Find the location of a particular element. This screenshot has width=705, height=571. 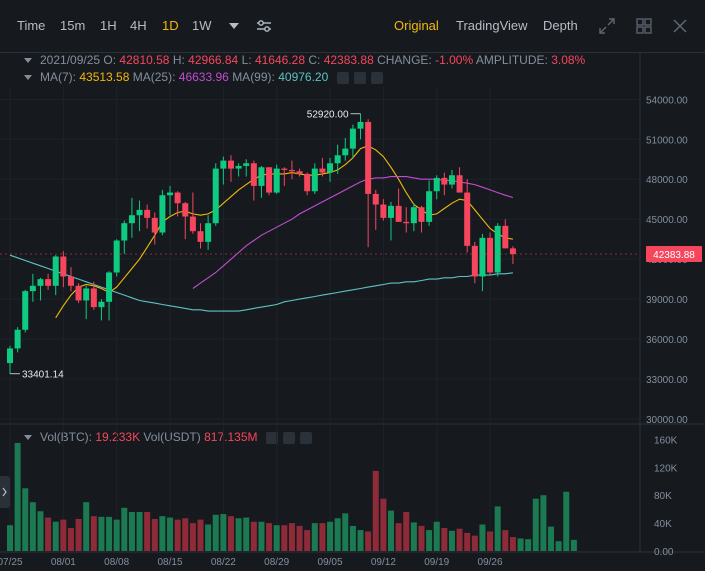

tab-15m: 15m is located at coordinates (73, 25).